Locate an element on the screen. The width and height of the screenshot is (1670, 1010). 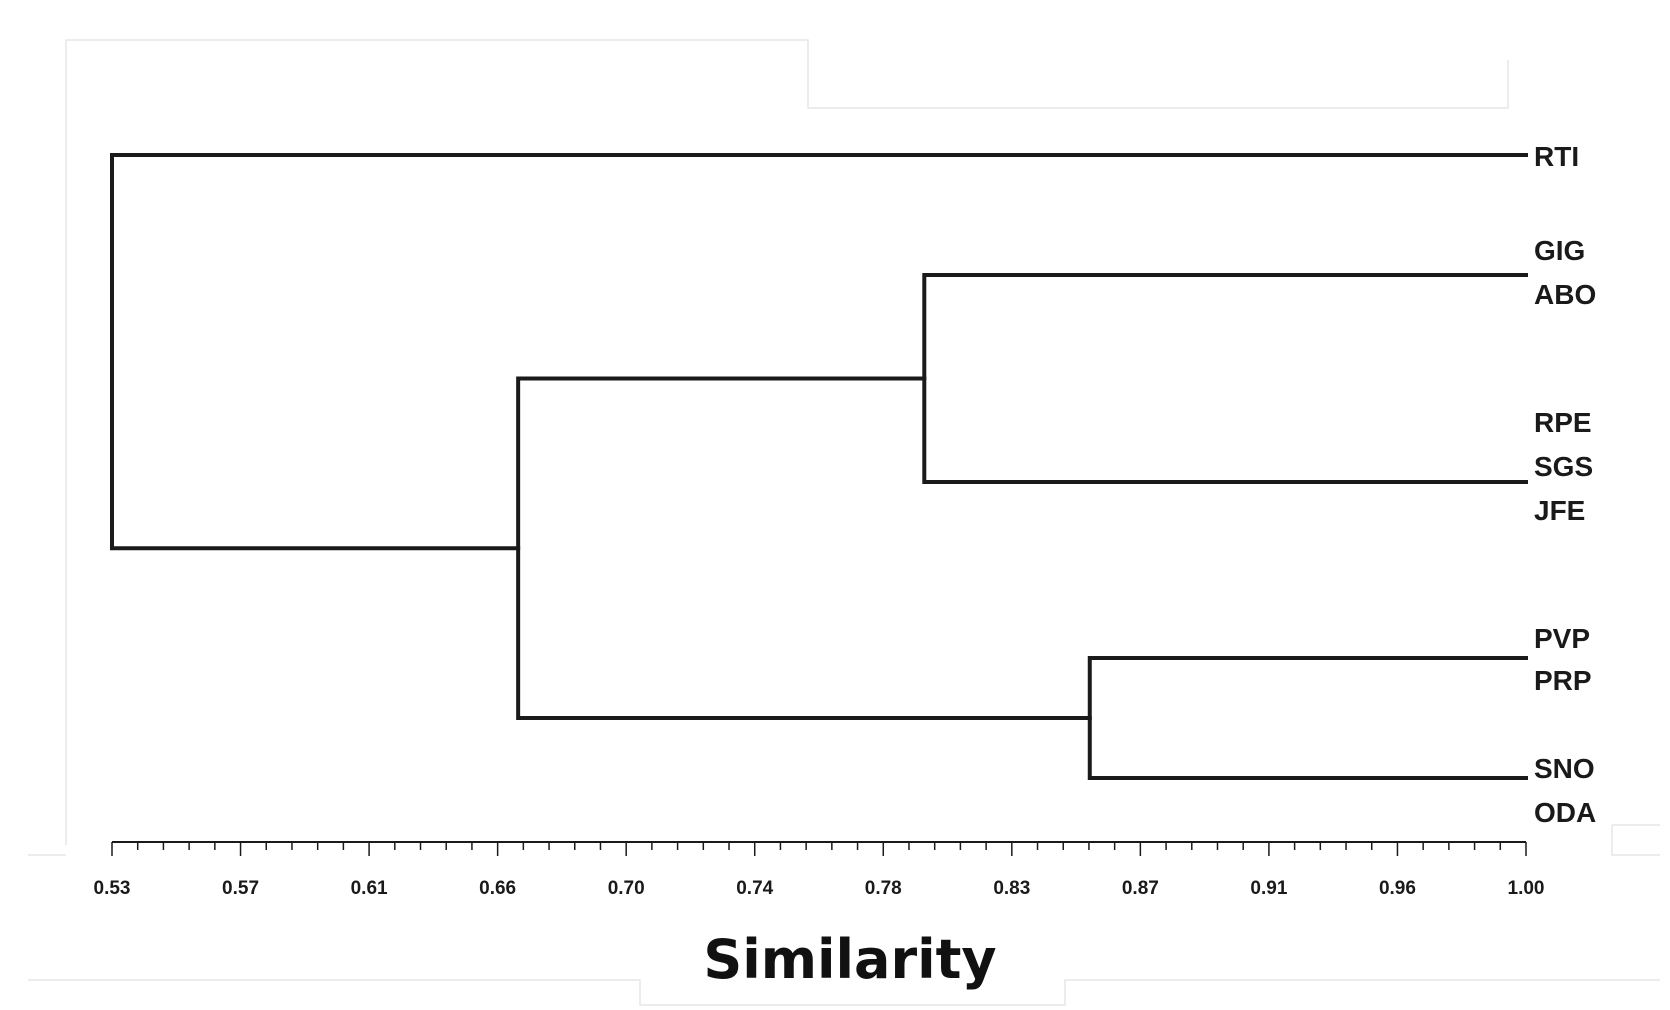
branch-c2 is located at coordinates (1307, 718).